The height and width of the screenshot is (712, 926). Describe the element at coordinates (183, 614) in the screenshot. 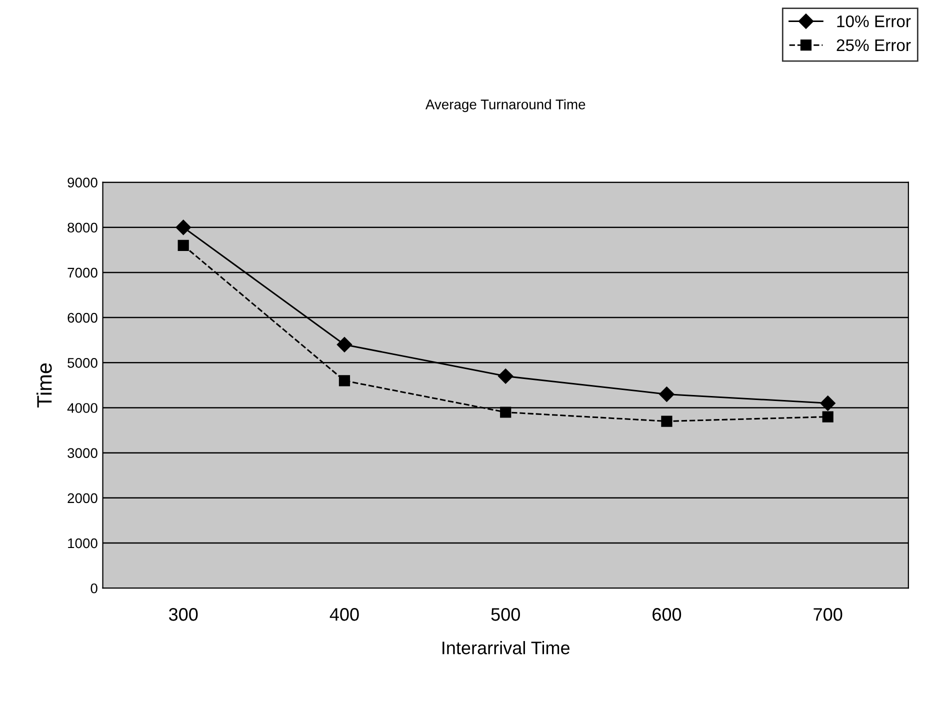

I see `x-tick-label: 300` at that location.